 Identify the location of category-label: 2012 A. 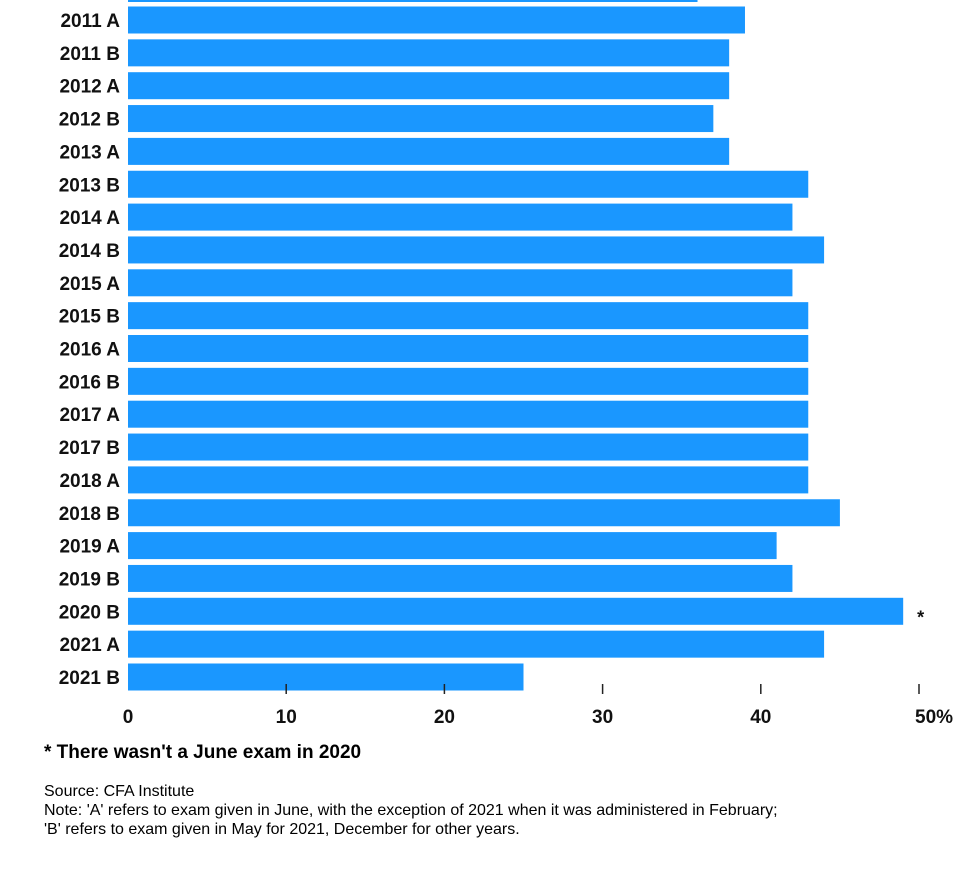
(89, 87).